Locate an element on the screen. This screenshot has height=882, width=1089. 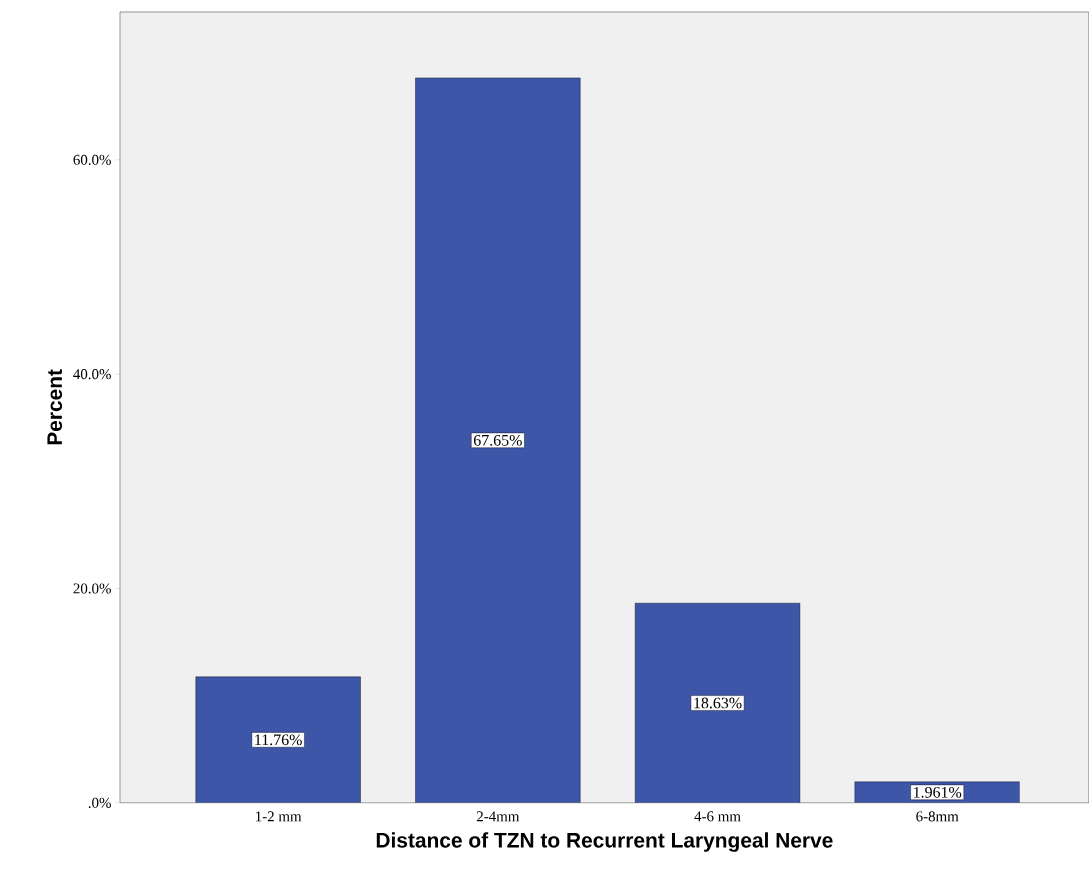
y-tick-label: 60.0% is located at coordinates (92, 160).